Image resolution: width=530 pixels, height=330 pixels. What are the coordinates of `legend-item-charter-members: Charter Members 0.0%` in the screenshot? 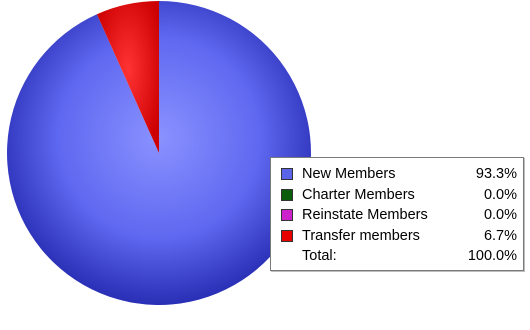 It's located at (399, 195).